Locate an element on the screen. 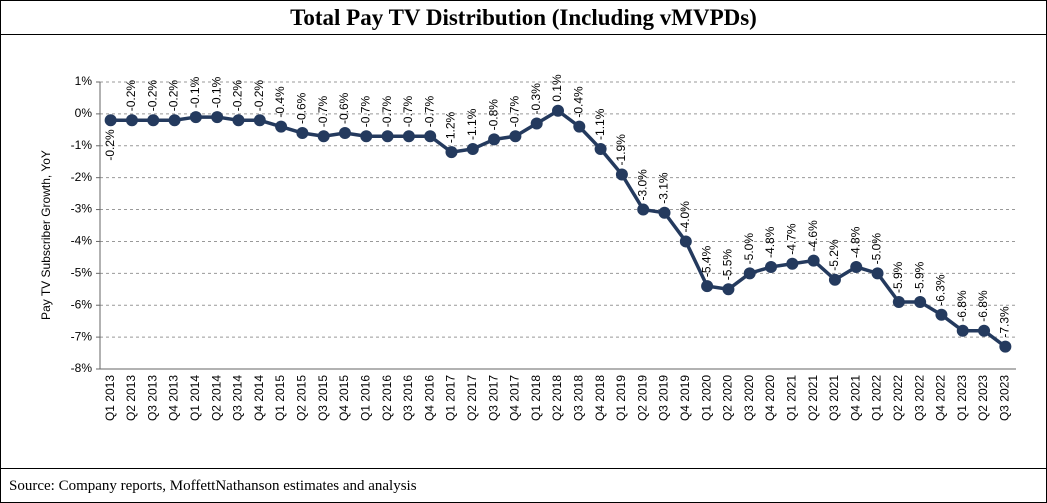  x-tick-label: Q4 2021 is located at coordinates (855, 398).